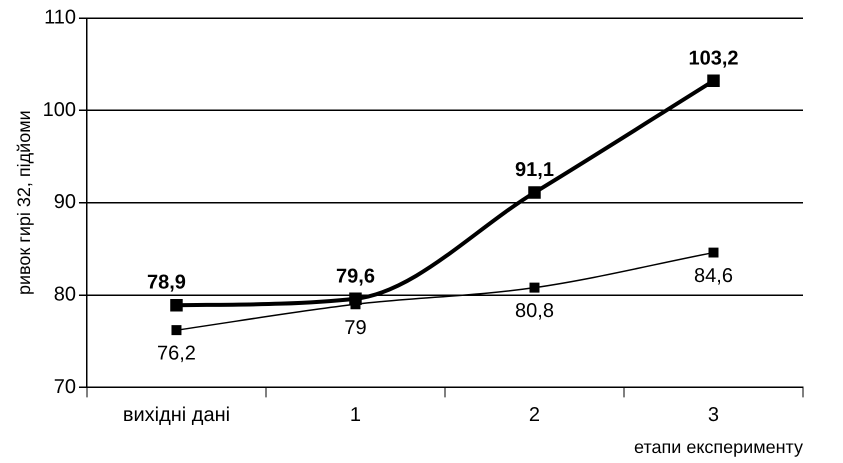  What do you see at coordinates (59, 109) in the screenshot?
I see `y-tick-label: 100` at bounding box center [59, 109].